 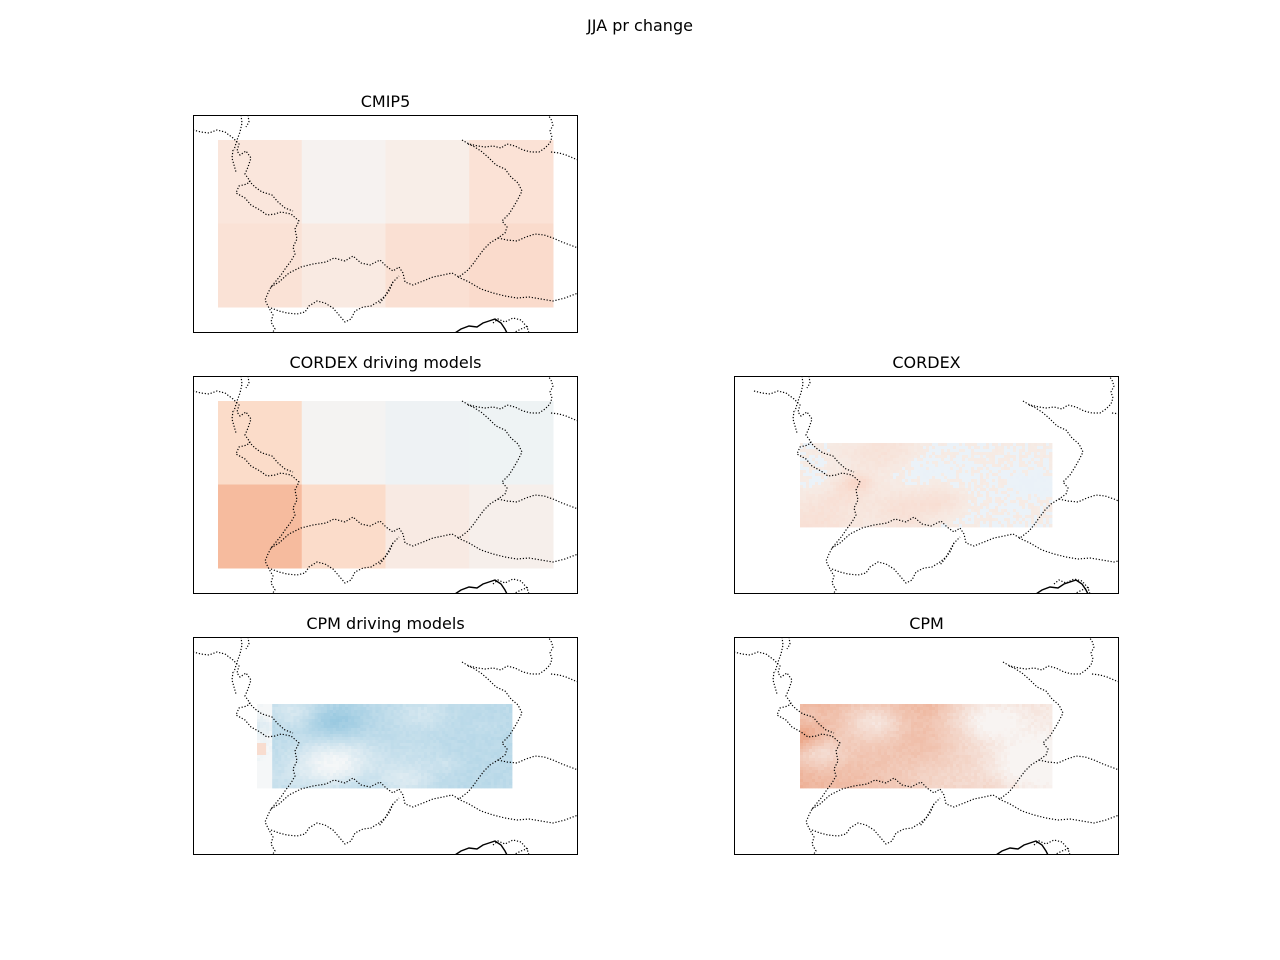 I want to click on map-panel-cmip5: CMIP5, so click(x=385, y=212).